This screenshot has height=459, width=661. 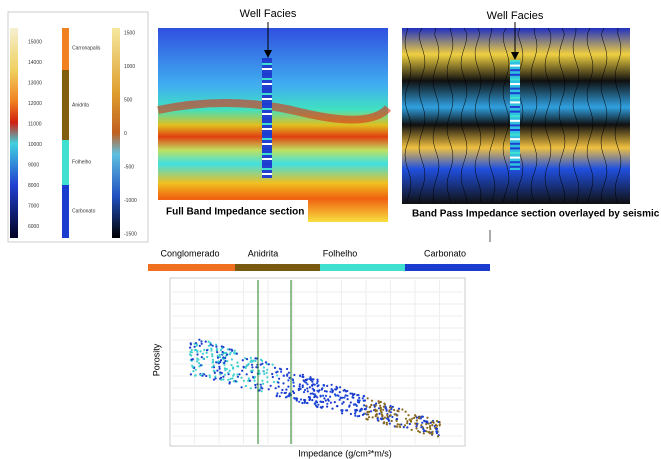 I want to click on facies-block, so click(x=65, y=49).